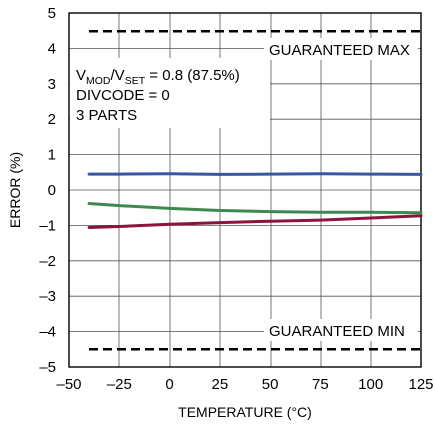 Image resolution: width=435 pixels, height=430 pixels. I want to click on max-label-backdrop, so click(341, 49).